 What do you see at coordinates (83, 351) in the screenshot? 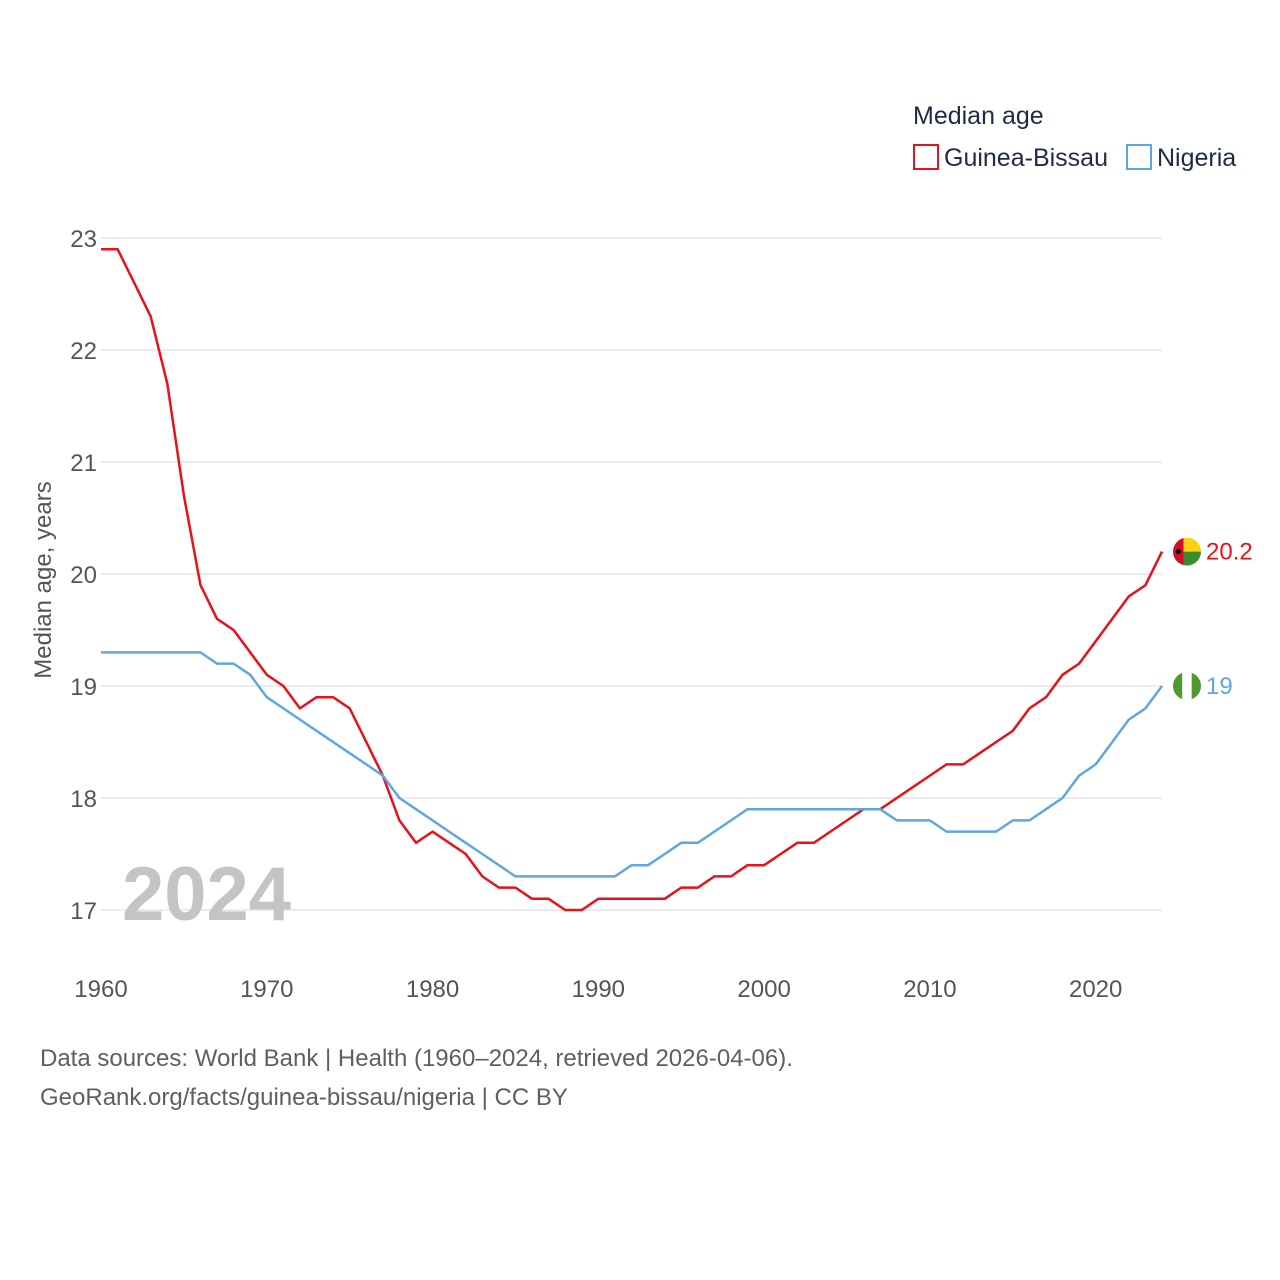
I see `y-tick-label: 22` at bounding box center [83, 351].